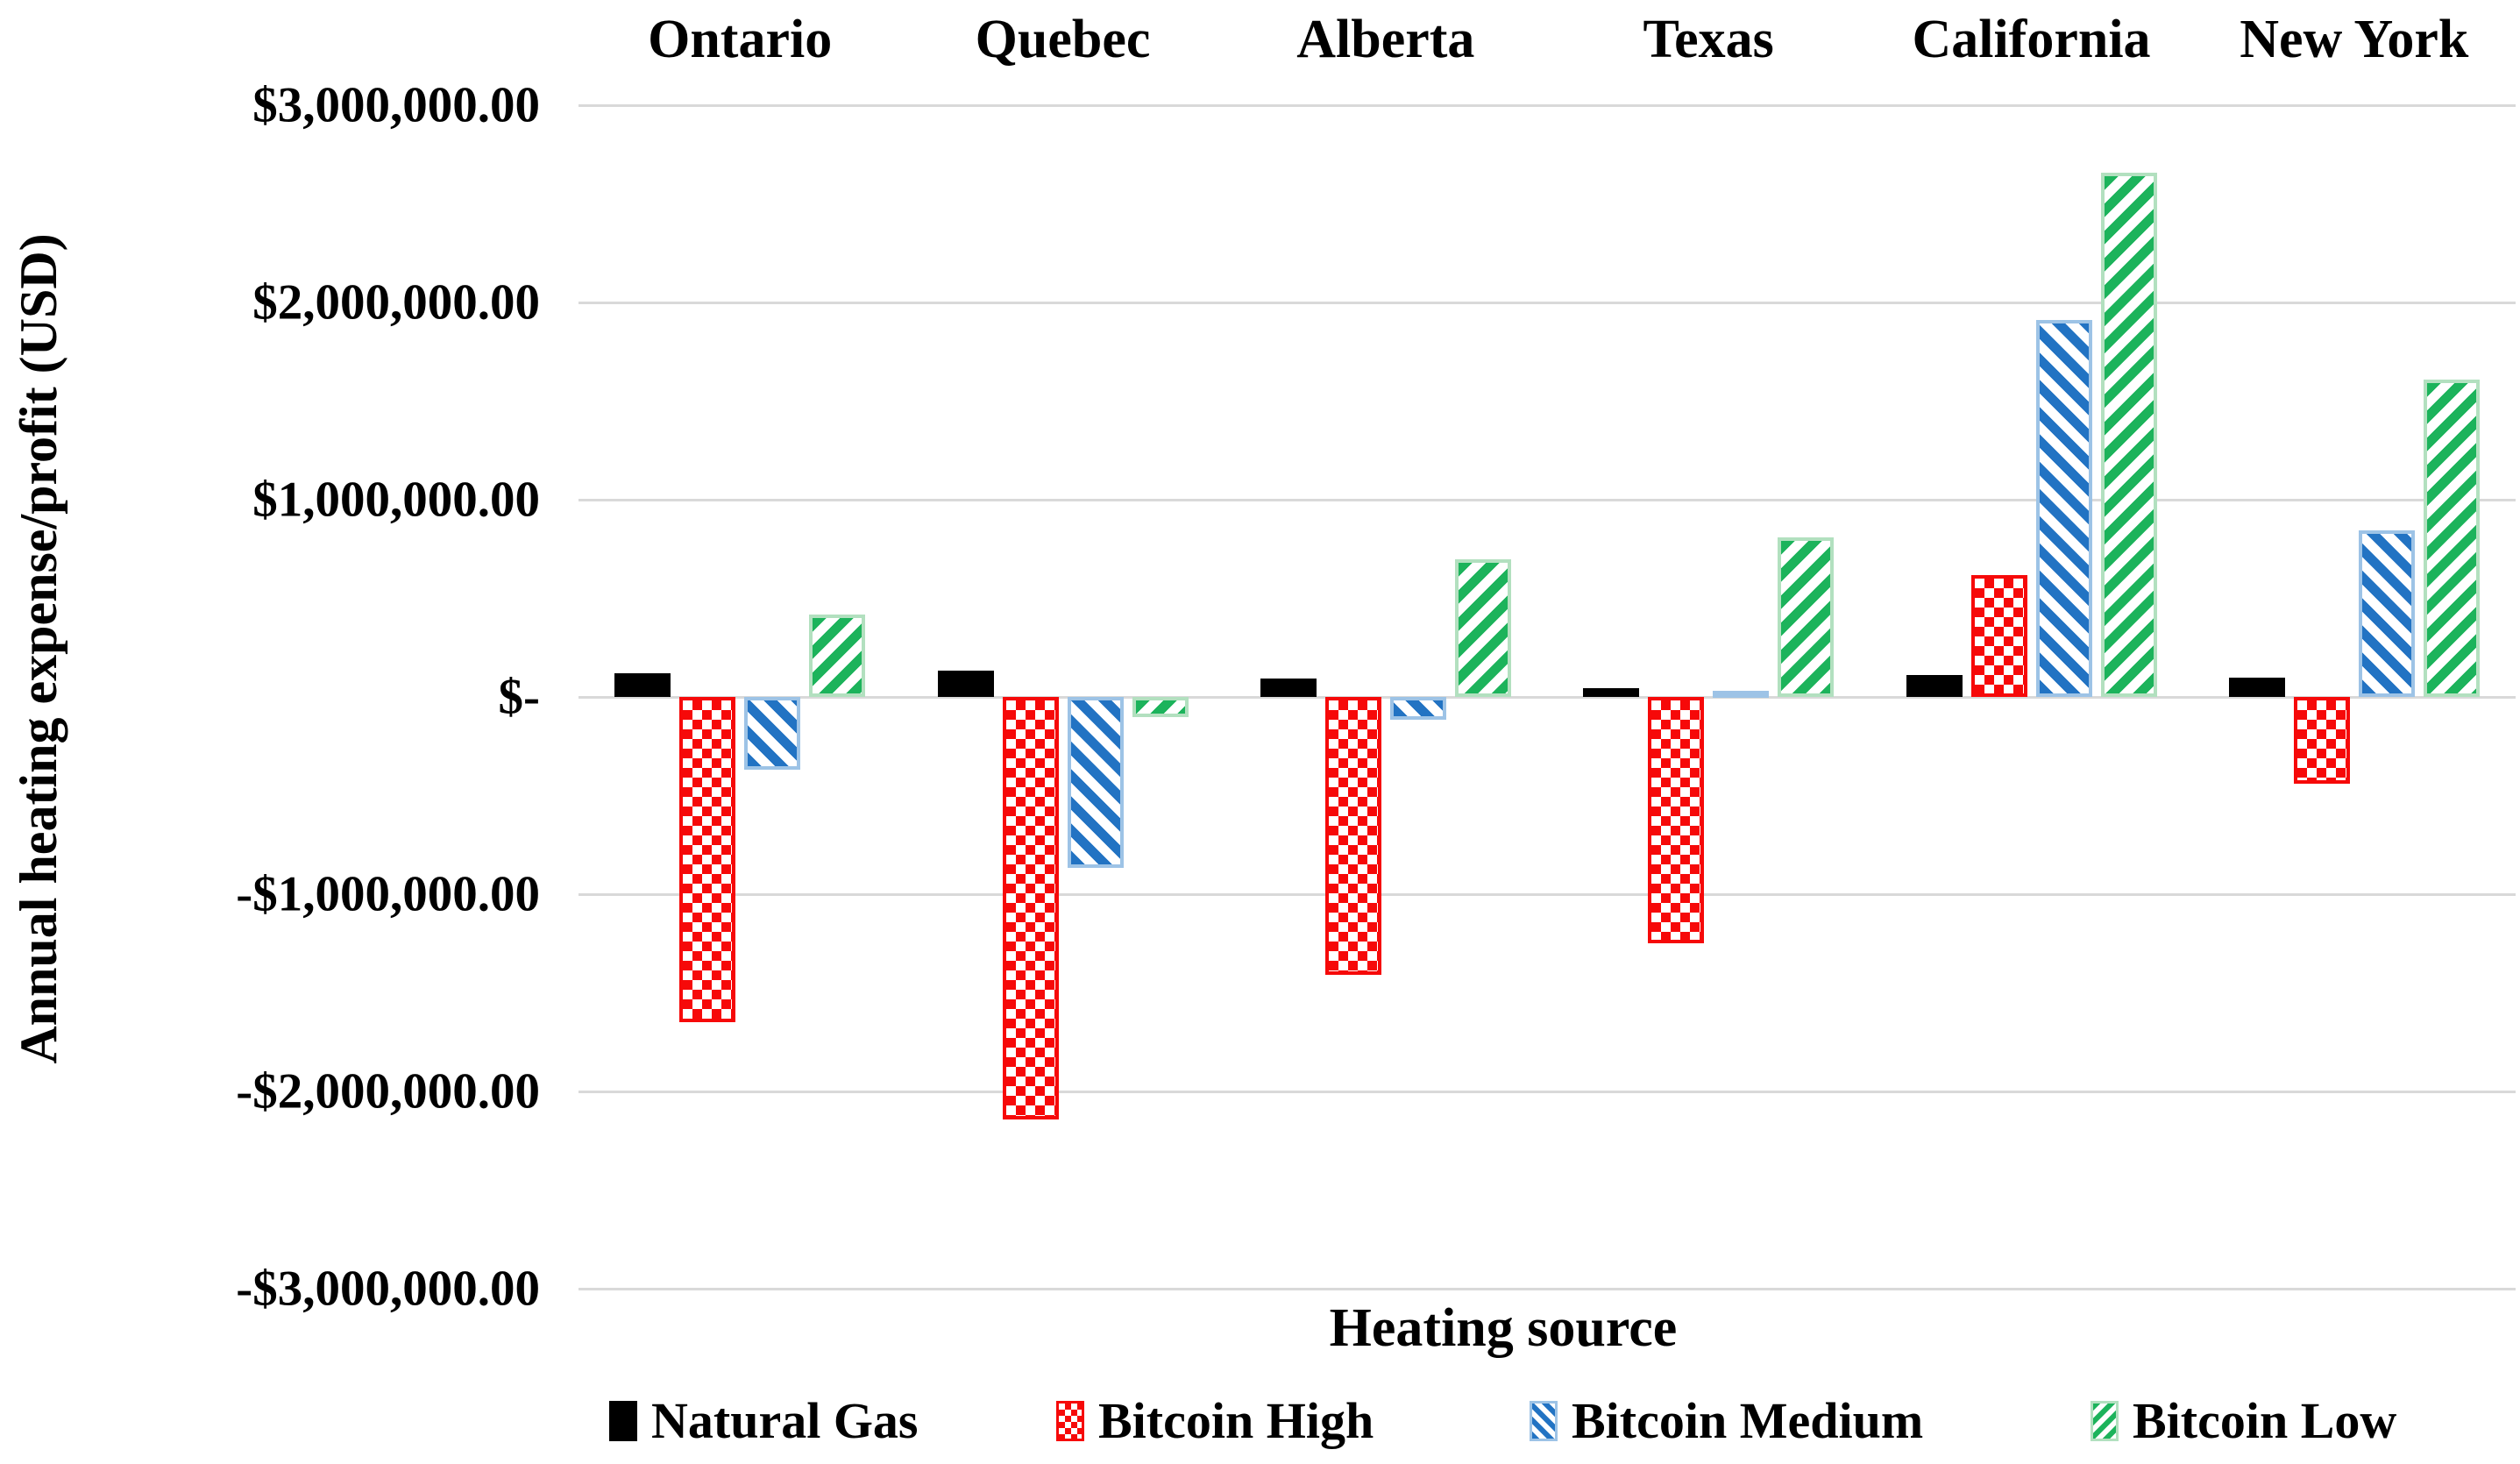 Image resolution: width=2520 pixels, height=1464 pixels. I want to click on bar-bitcoin-medium-alberta, so click(1417, 709).